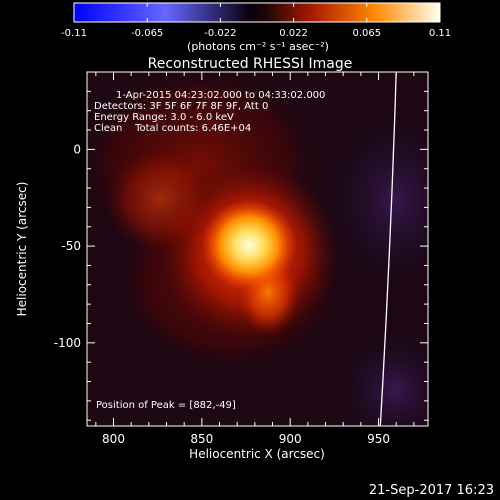  I want to click on time-range-annotation: 1-Apr-2015 04:23:02.000 to 04:33:02.000, so click(220, 95).